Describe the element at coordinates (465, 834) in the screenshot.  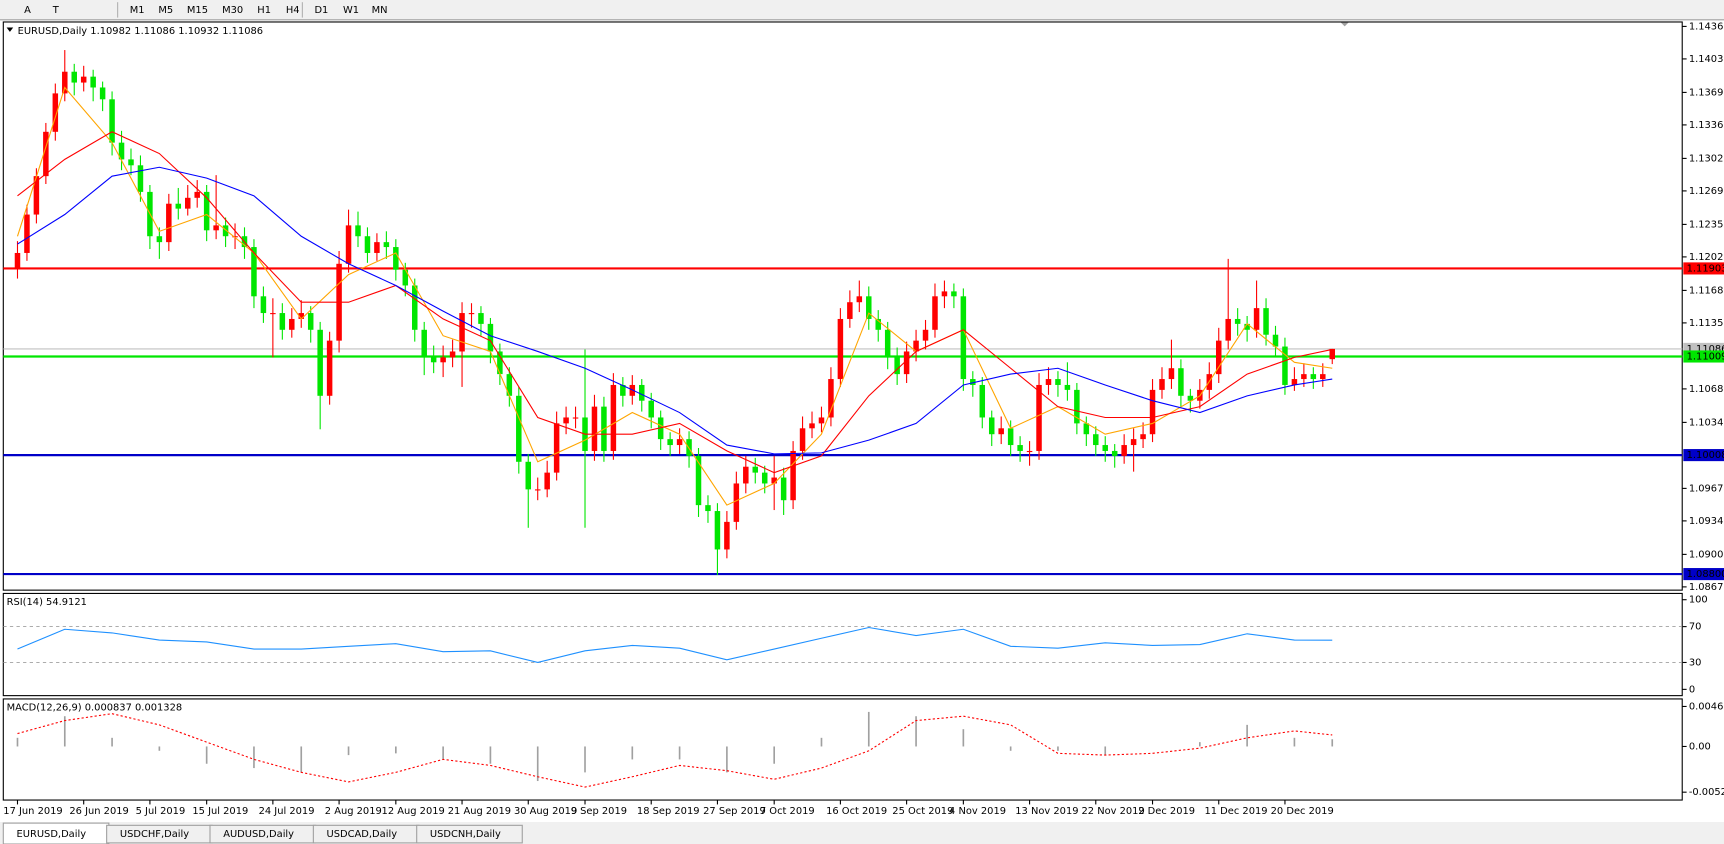
I see `tab-label: USDCNH,Daily` at that location.